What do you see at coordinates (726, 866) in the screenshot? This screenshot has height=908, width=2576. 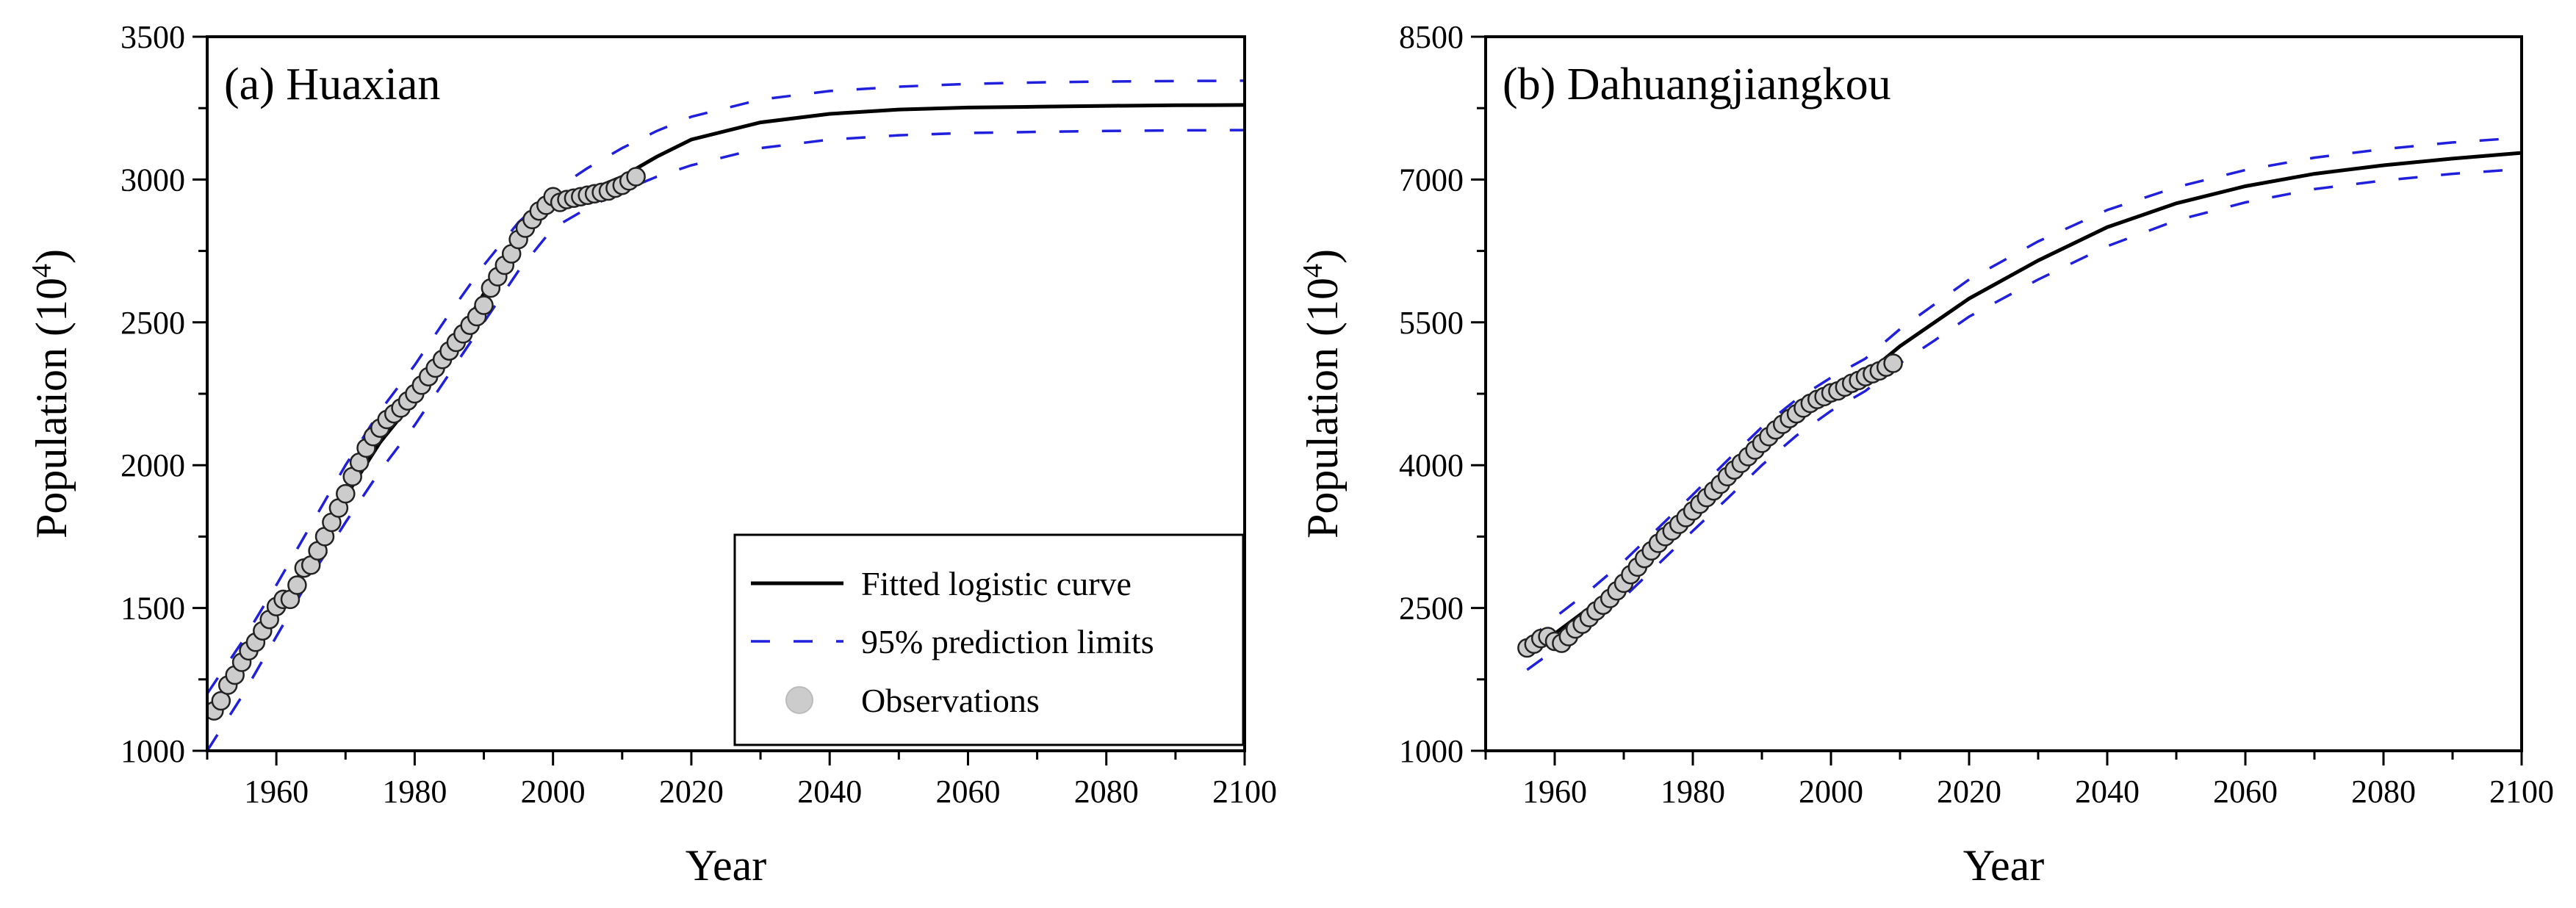 I see `panel-a-x-axis-title: Year` at bounding box center [726, 866].